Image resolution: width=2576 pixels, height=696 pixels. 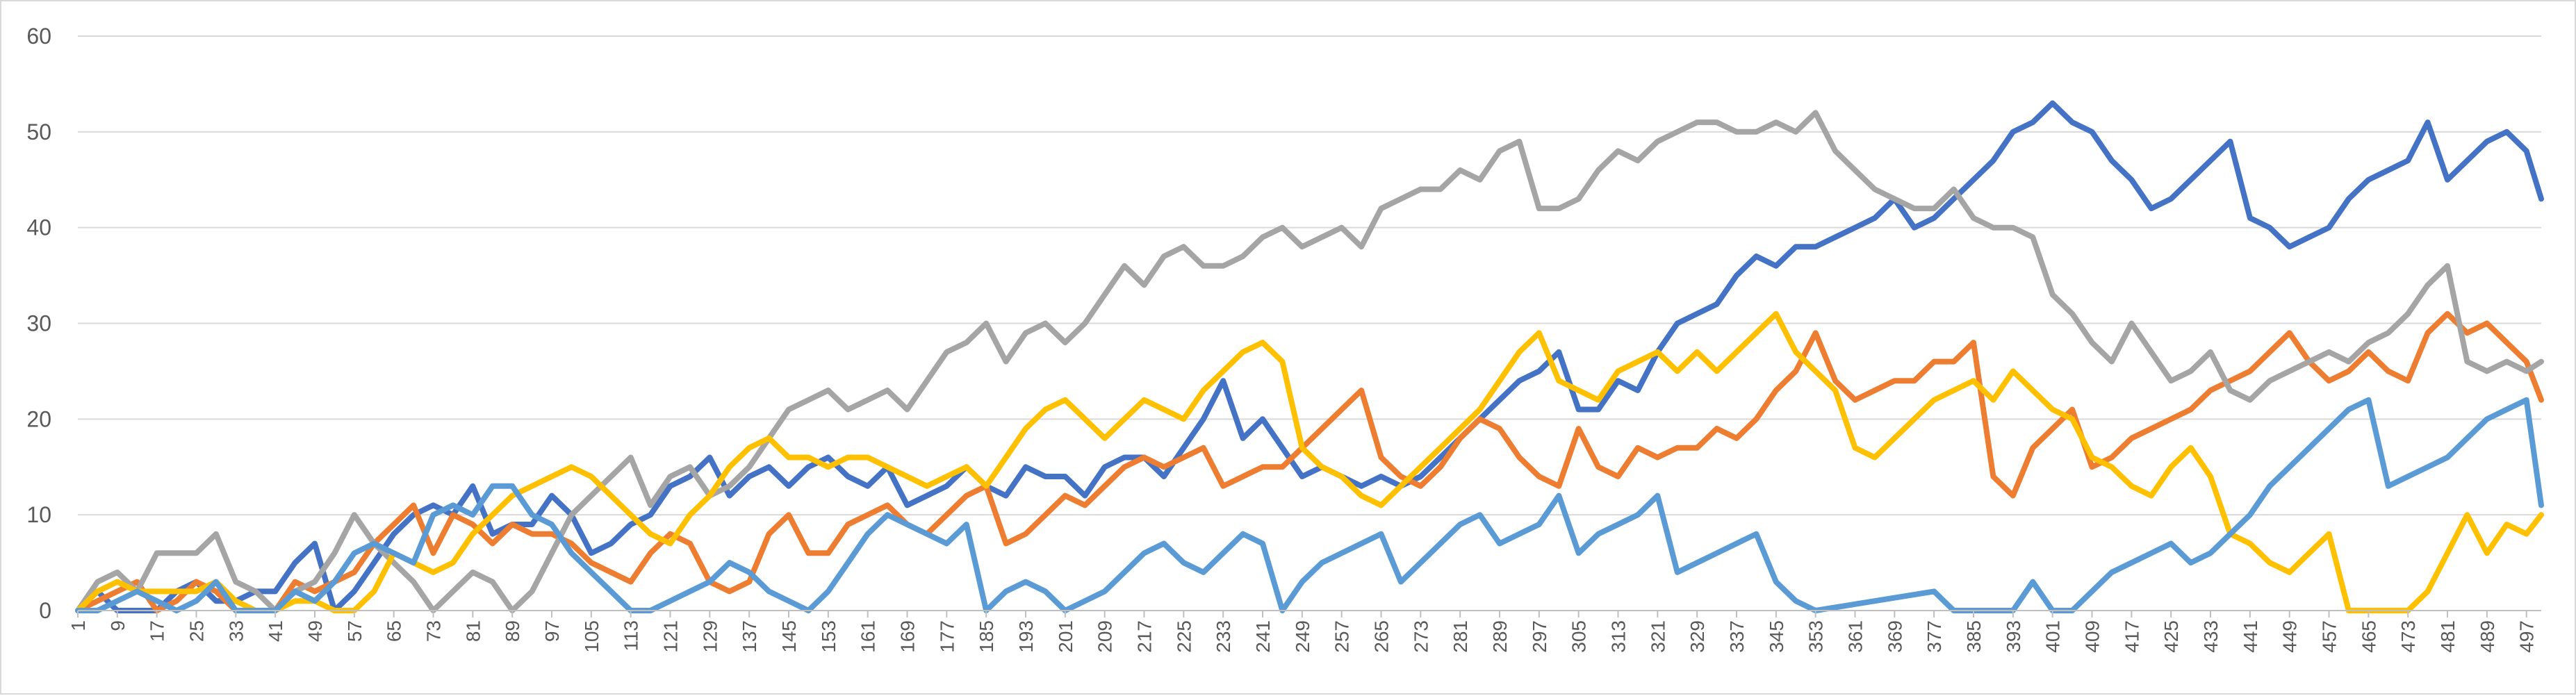 I want to click on x-tick-label: 41, so click(x=275, y=631).